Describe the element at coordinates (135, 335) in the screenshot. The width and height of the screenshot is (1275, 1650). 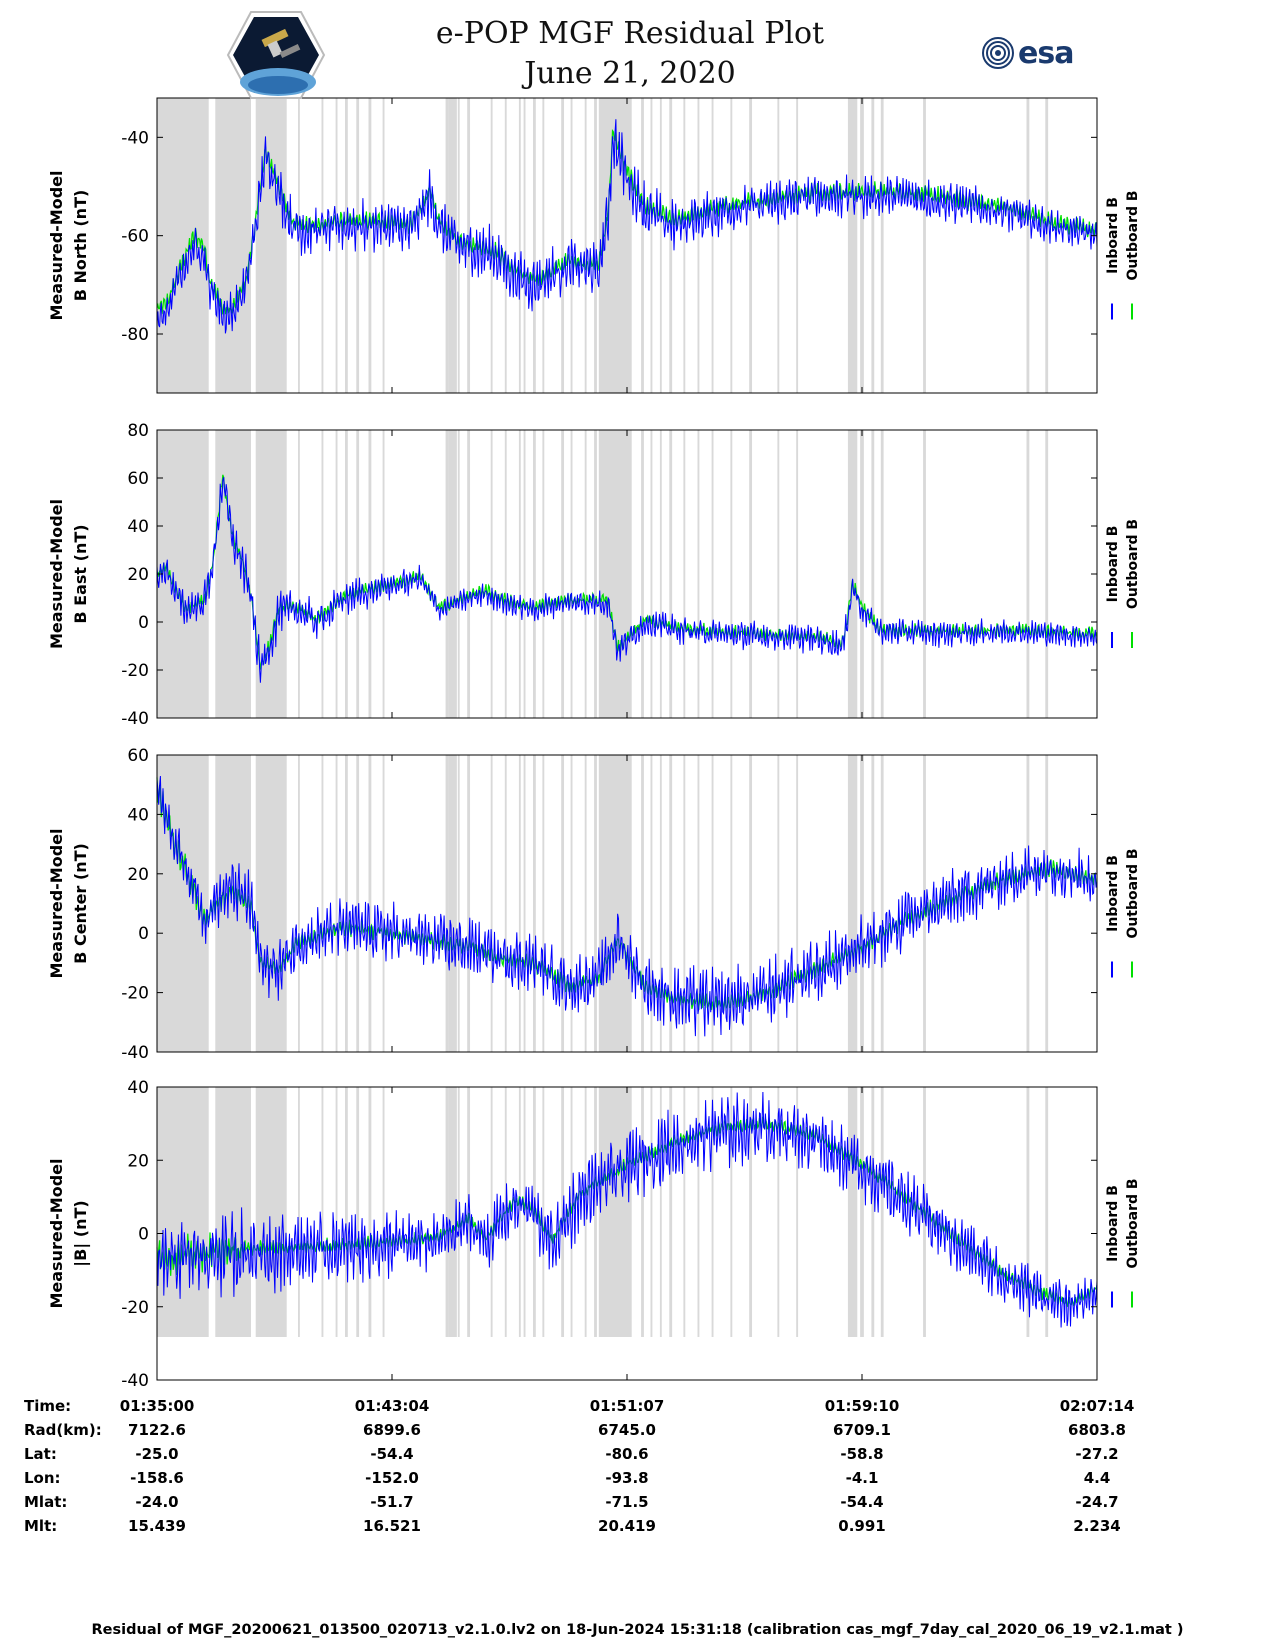
I see `y-tick-label: -80` at that location.